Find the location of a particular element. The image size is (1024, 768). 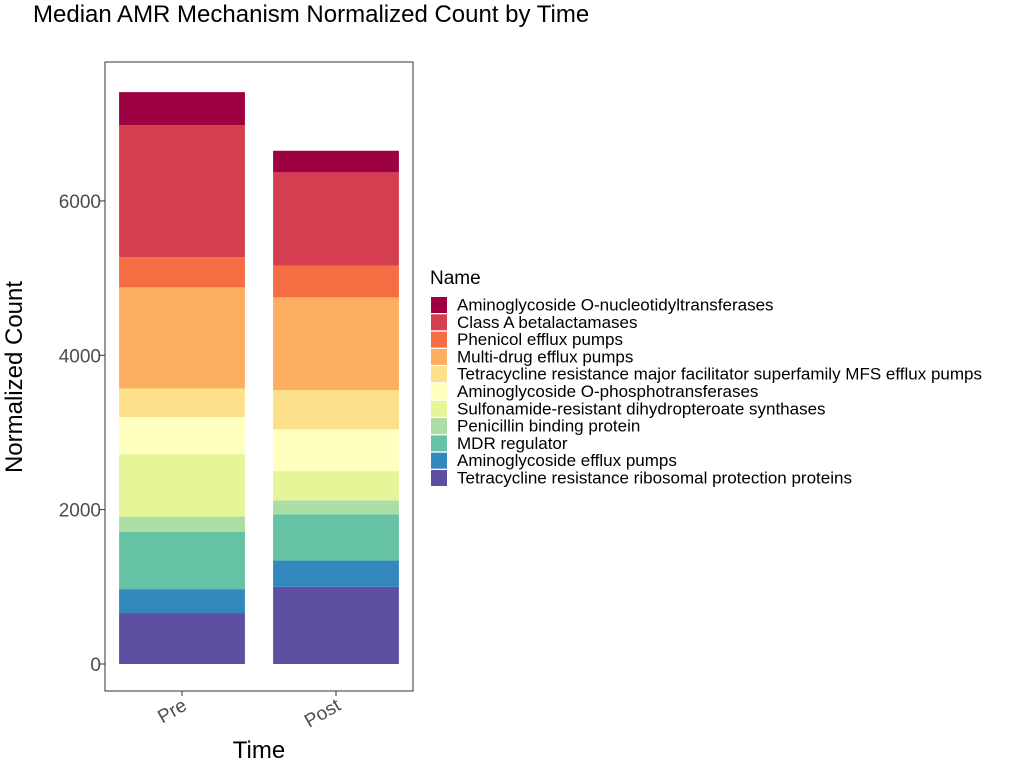

x-tick-label: Pre is located at coordinates (172, 711).